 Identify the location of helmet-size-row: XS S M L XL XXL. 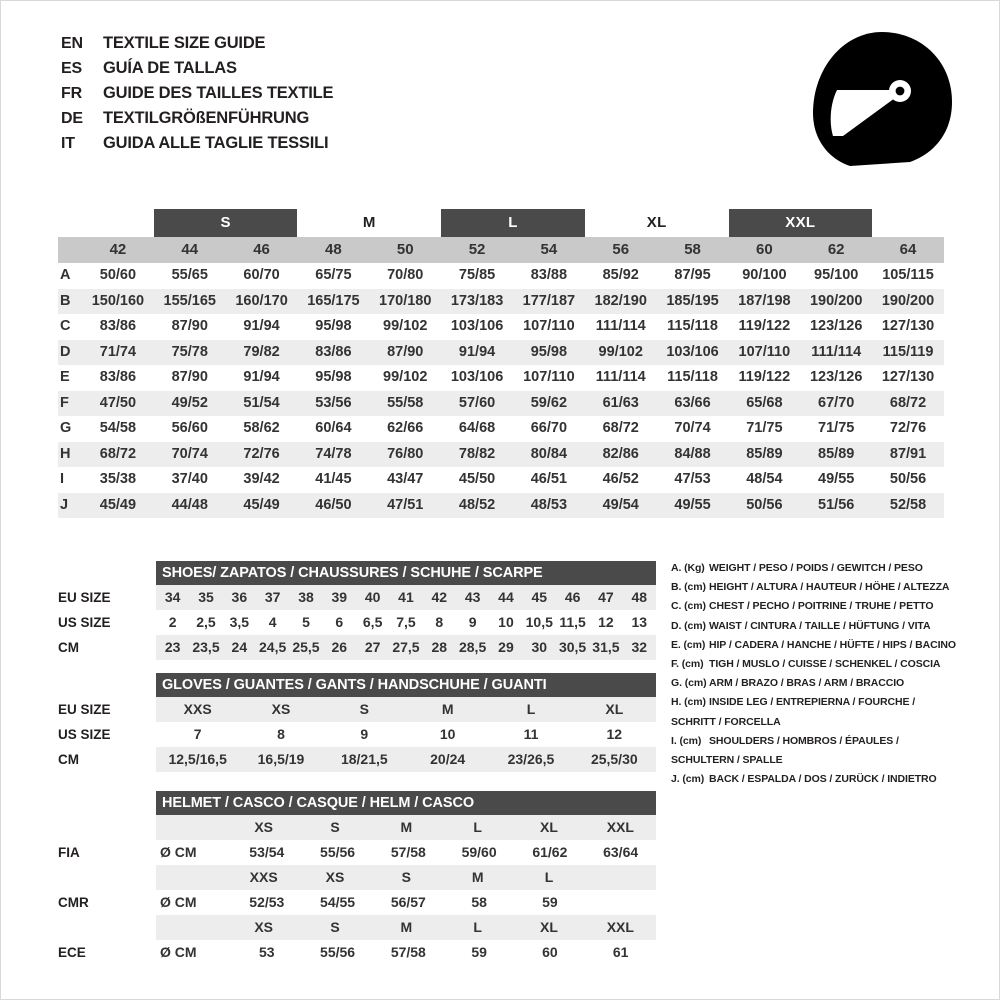
(358, 927).